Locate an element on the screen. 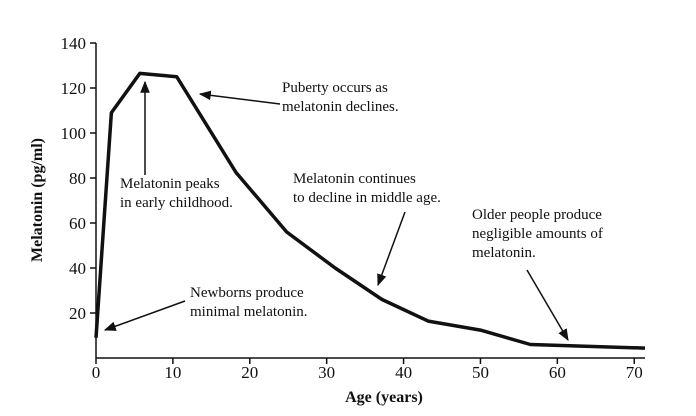 The height and width of the screenshot is (416, 696). x-tick-label: 30 is located at coordinates (326, 372).